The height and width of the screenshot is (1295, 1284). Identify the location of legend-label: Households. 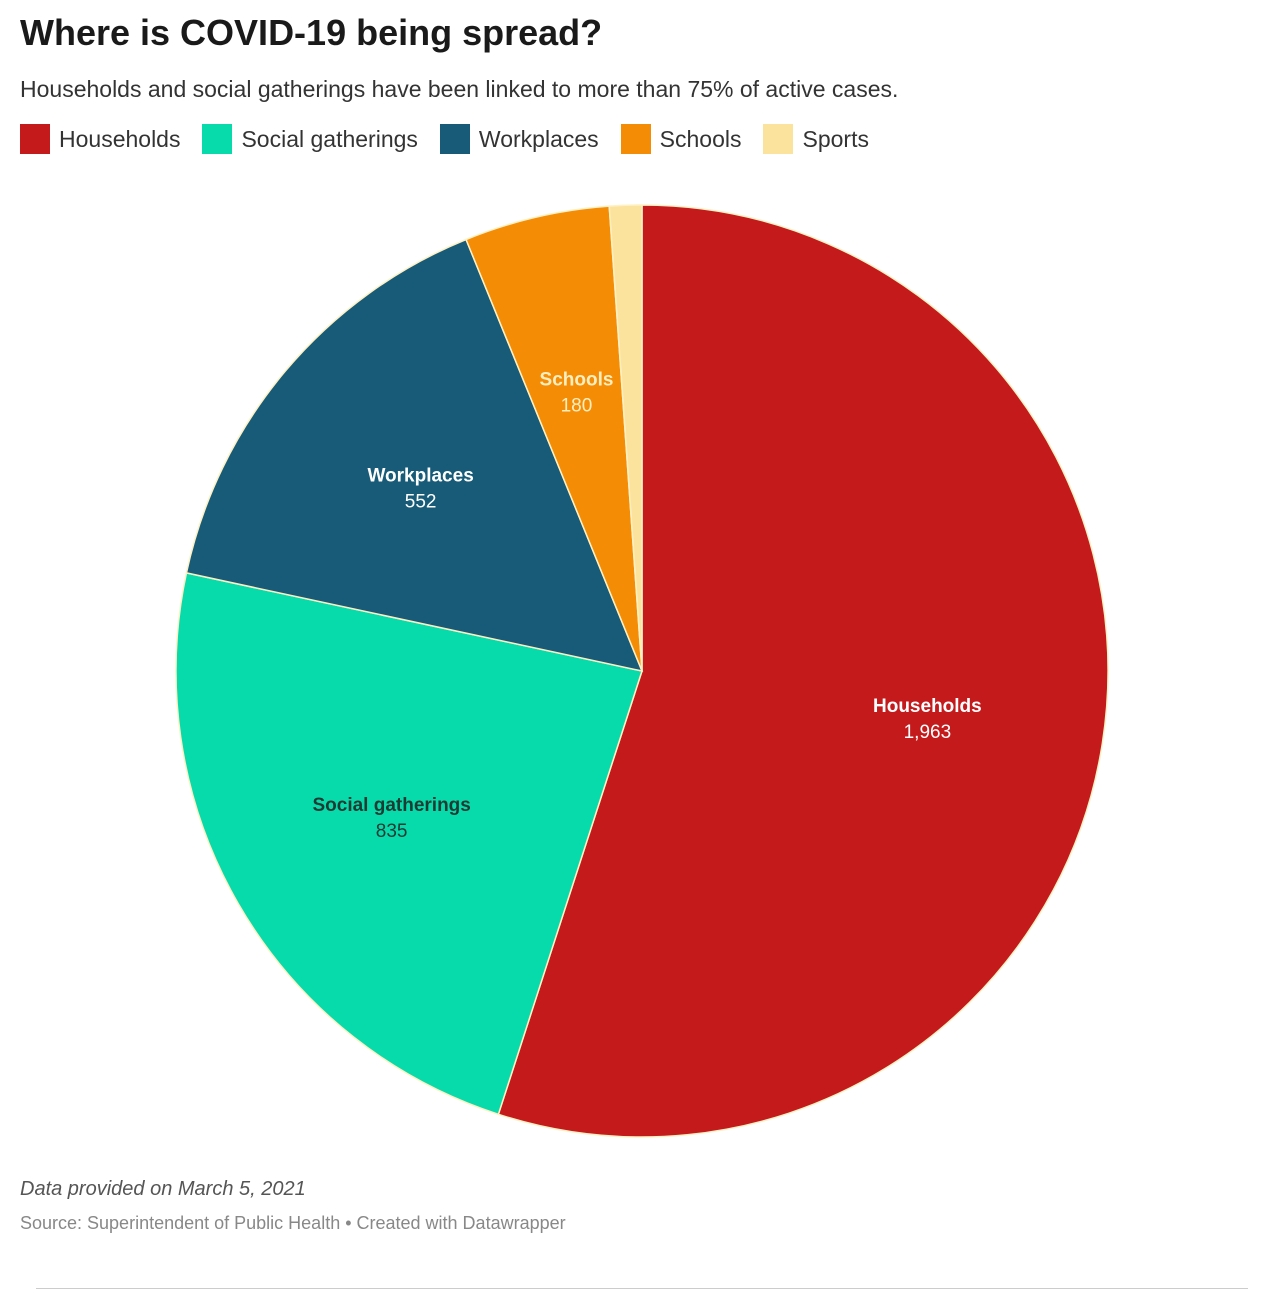
(120, 138).